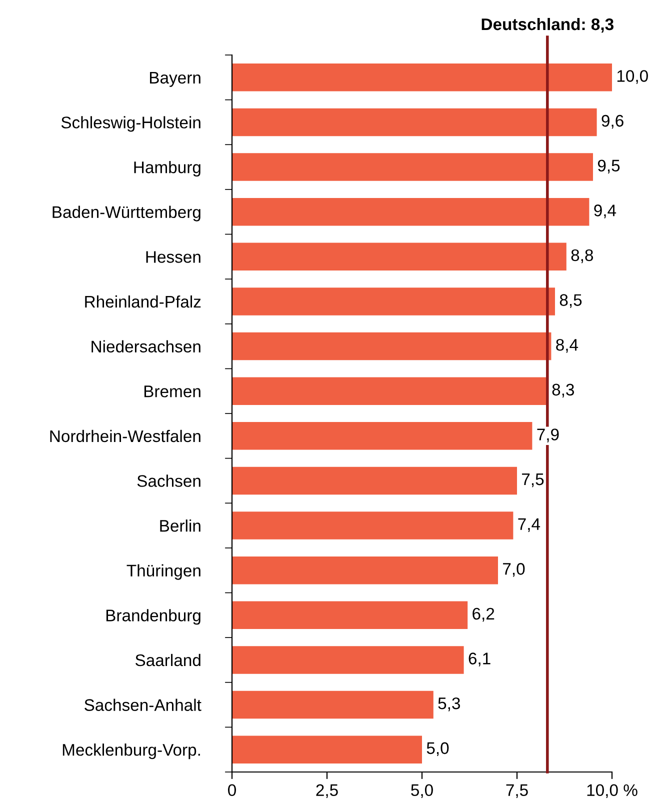 The image size is (662, 812). I want to click on data-label: 8,5, so click(571, 301).